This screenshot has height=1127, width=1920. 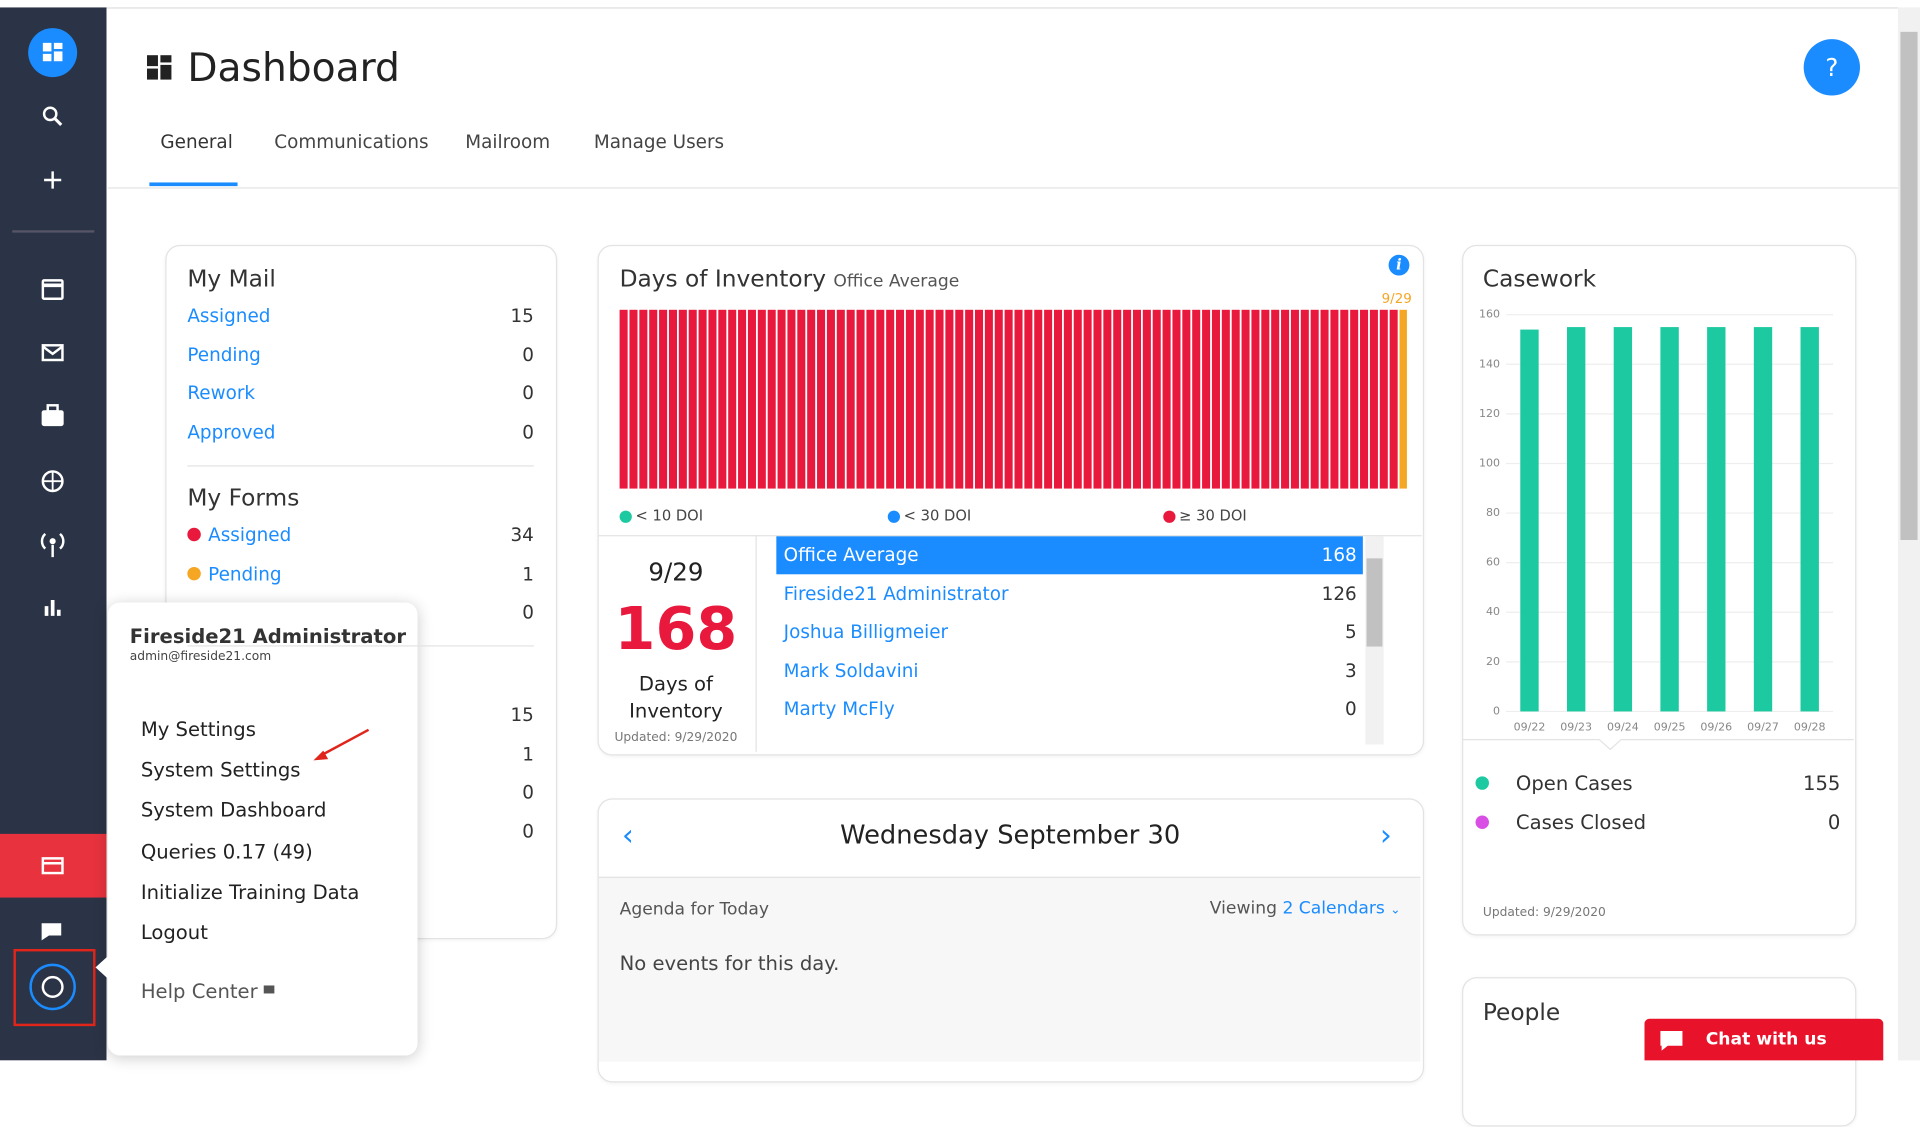 I want to click on table-name: Mark Soldavini, so click(x=851, y=670).